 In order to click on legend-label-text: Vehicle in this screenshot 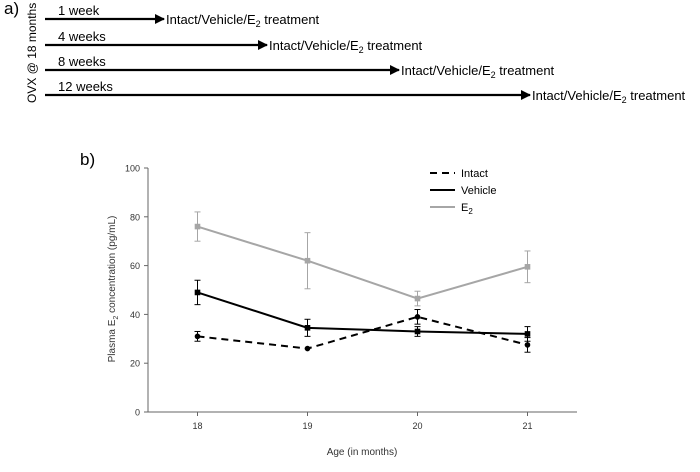, I will do `click(478, 191)`.